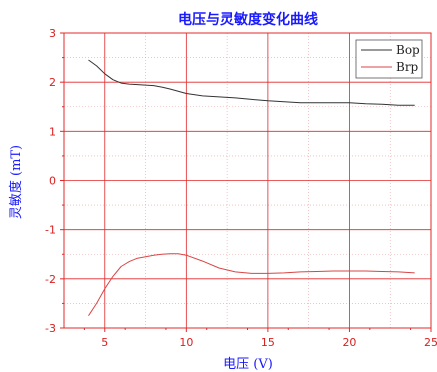  What do you see at coordinates (251, 284) in the screenshot?
I see `series-line-brp` at bounding box center [251, 284].